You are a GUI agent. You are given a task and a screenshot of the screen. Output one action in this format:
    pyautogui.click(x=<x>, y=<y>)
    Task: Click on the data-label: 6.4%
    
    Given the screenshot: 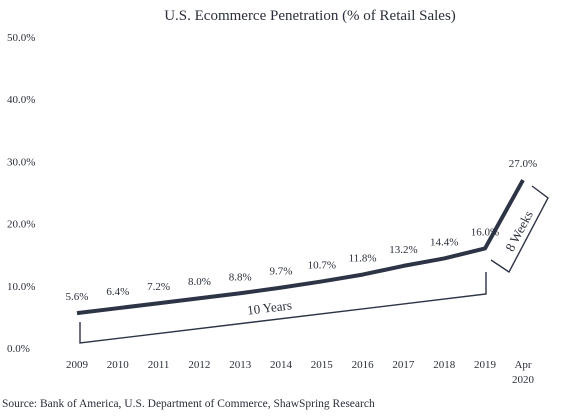 What is the action you would take?
    pyautogui.click(x=117, y=292)
    